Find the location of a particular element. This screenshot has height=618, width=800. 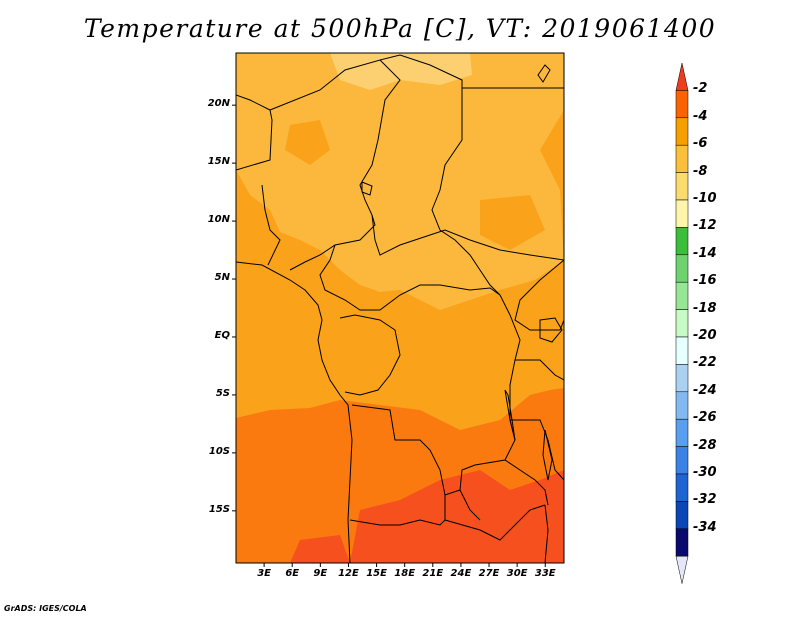

colorbar-label: -28 is located at coordinates (705, 445).